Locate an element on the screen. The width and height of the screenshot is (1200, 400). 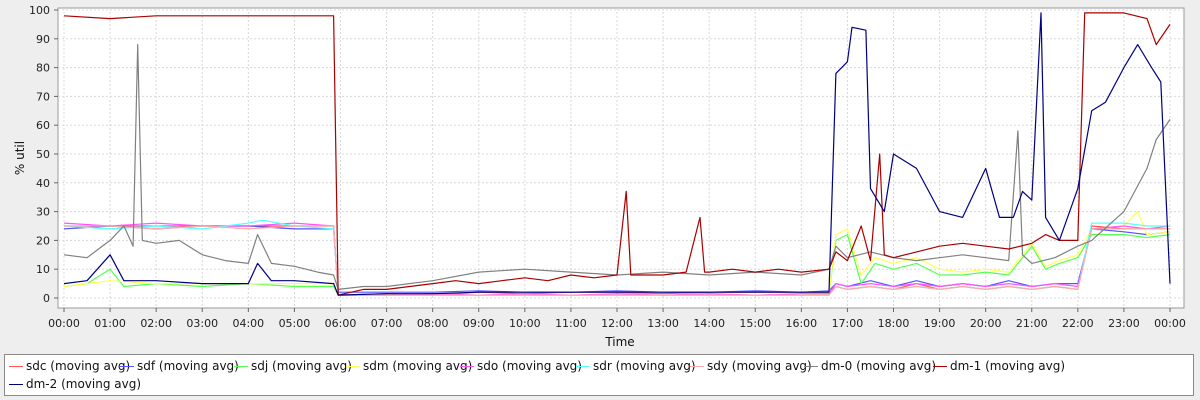
y-tick-label: 90 is located at coordinates (43, 39).